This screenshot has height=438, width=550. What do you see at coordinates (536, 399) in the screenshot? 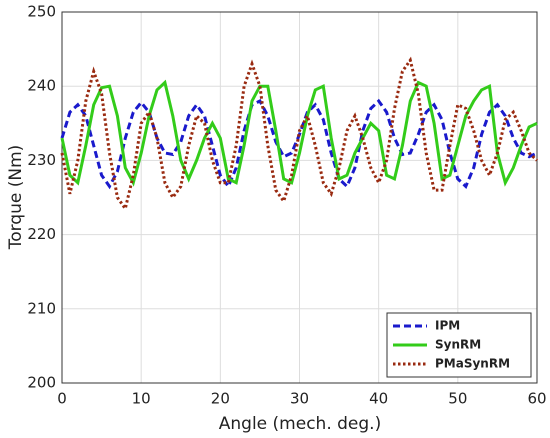
I see `x-tick-label: 60` at bounding box center [536, 399].